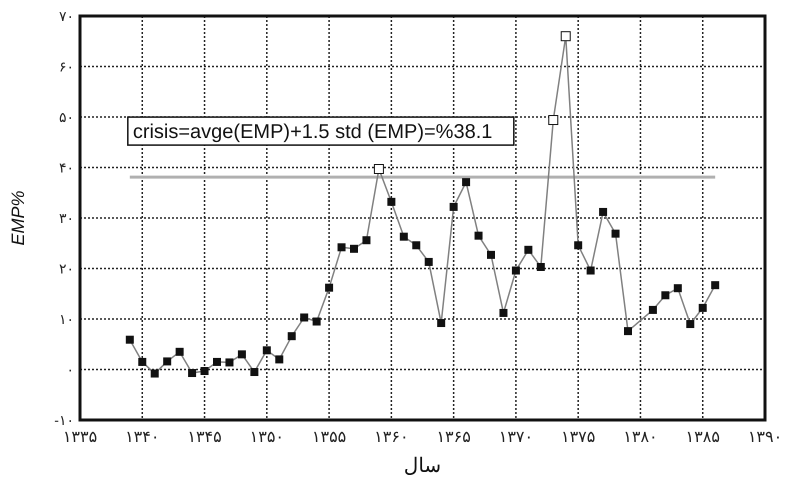 The image size is (788, 486). Describe the element at coordinates (703, 437) in the screenshot. I see `x-tick-label: ۱۳۸۵` at that location.